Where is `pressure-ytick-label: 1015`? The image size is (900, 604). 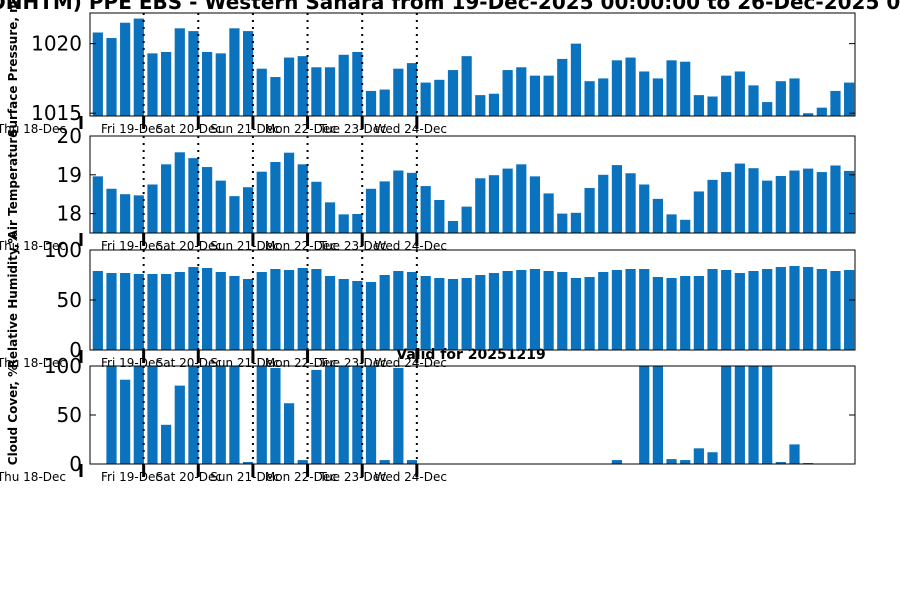 pressure-ytick-label: 1015 is located at coordinates (56, 113).